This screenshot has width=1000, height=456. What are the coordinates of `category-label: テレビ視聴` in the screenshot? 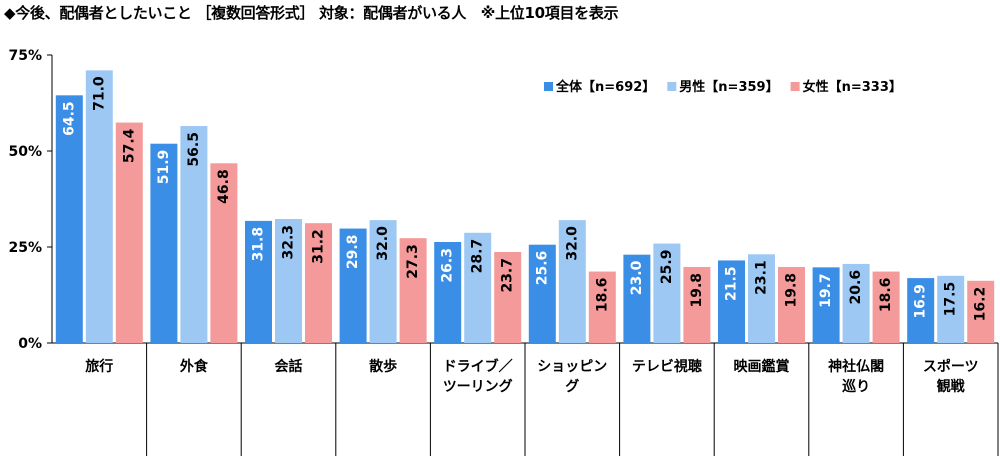 It's located at (667, 366).